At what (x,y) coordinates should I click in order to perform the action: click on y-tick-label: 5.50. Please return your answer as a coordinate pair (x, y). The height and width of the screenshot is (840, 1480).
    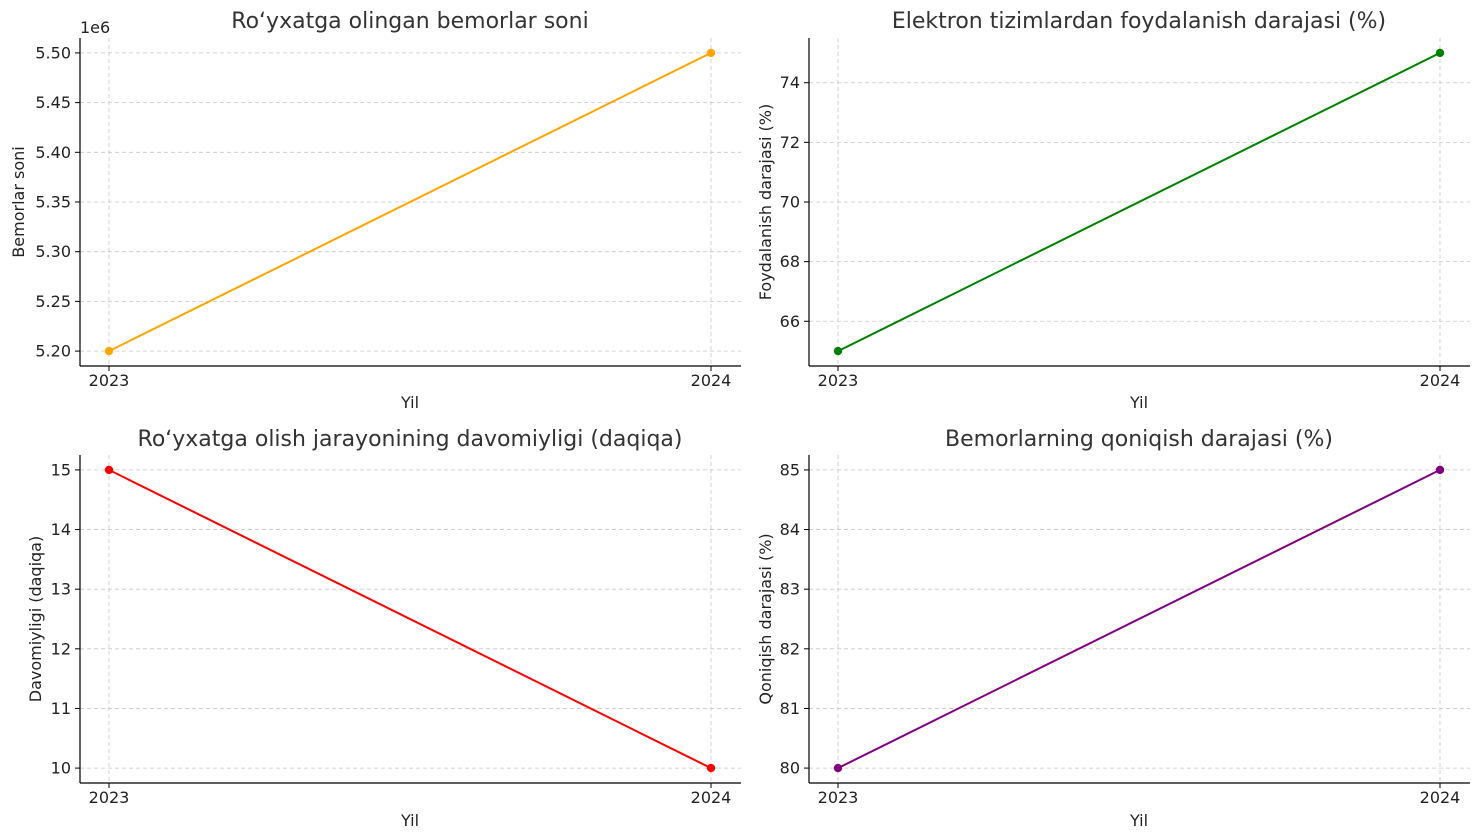
    Looking at the image, I should click on (53, 52).